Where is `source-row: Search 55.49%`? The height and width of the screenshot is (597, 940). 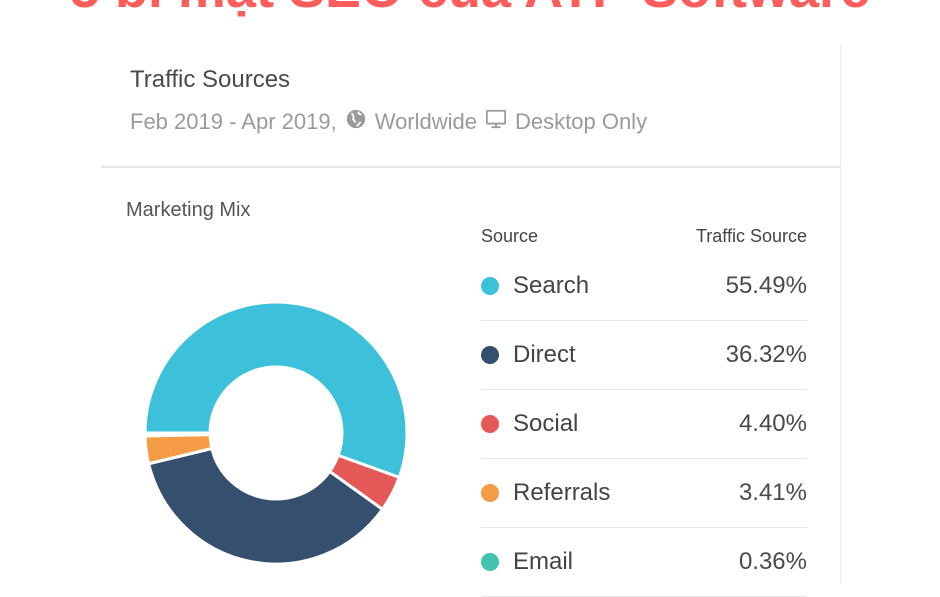 source-row: Search 55.49% is located at coordinates (644, 286).